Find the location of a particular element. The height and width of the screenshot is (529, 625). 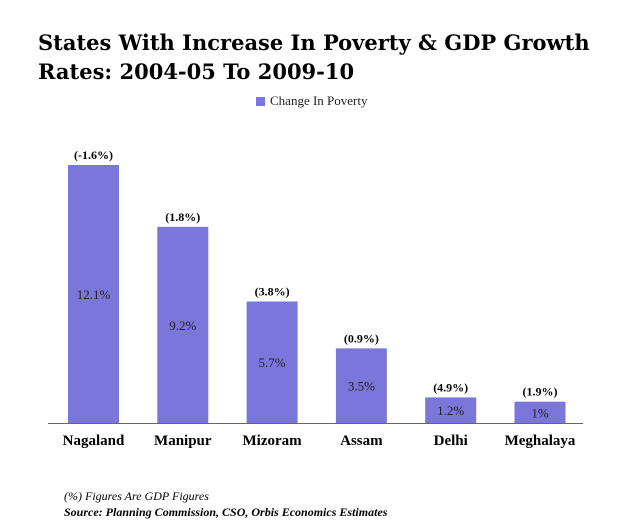

legend-swatch is located at coordinates (260, 101).